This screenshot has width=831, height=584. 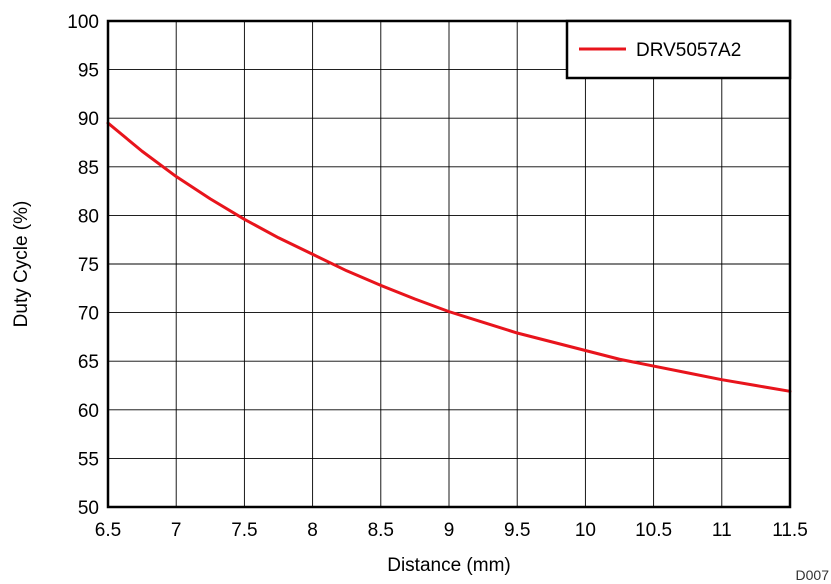 What do you see at coordinates (88, 459) in the screenshot?
I see `y-tick-label: 55` at bounding box center [88, 459].